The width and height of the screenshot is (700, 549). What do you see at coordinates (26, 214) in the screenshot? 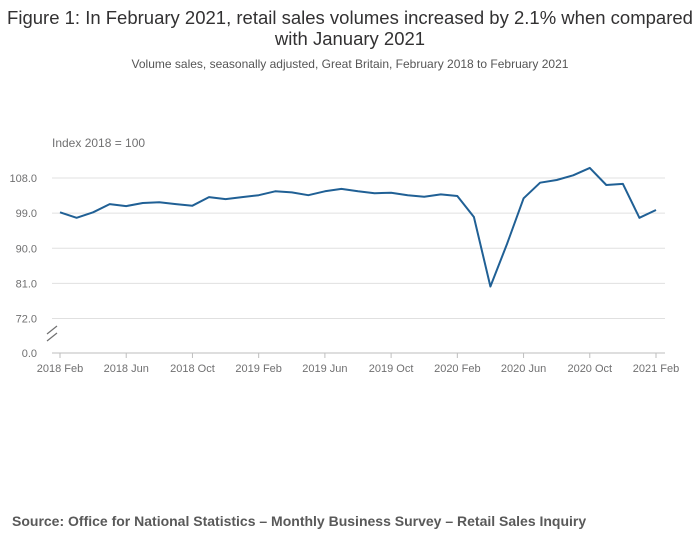
I see `y-tick-label: 99.0` at bounding box center [26, 214].